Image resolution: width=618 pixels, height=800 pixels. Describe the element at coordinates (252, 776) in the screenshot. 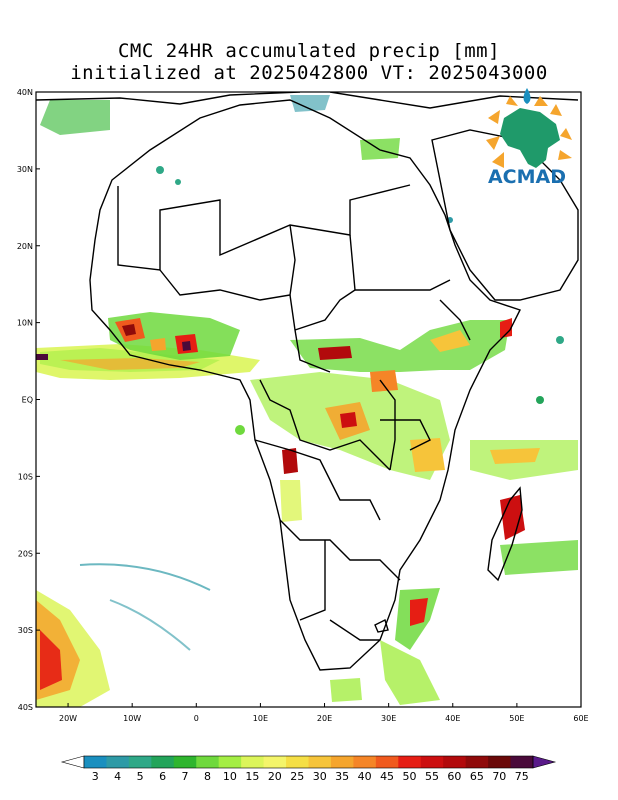

I see `colorbar-label: 15` at that location.